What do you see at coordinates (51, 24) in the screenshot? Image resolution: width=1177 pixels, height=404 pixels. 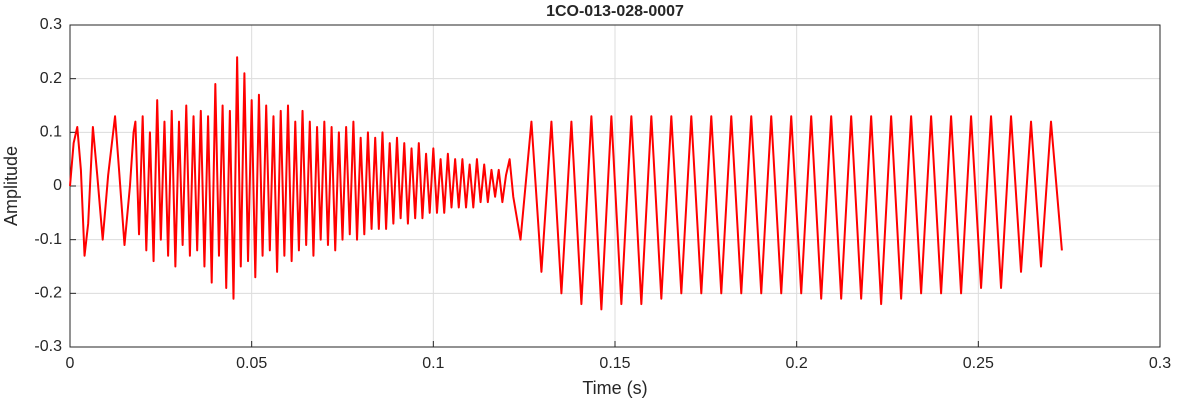 I see `y-tick-label: 0.3` at bounding box center [51, 24].